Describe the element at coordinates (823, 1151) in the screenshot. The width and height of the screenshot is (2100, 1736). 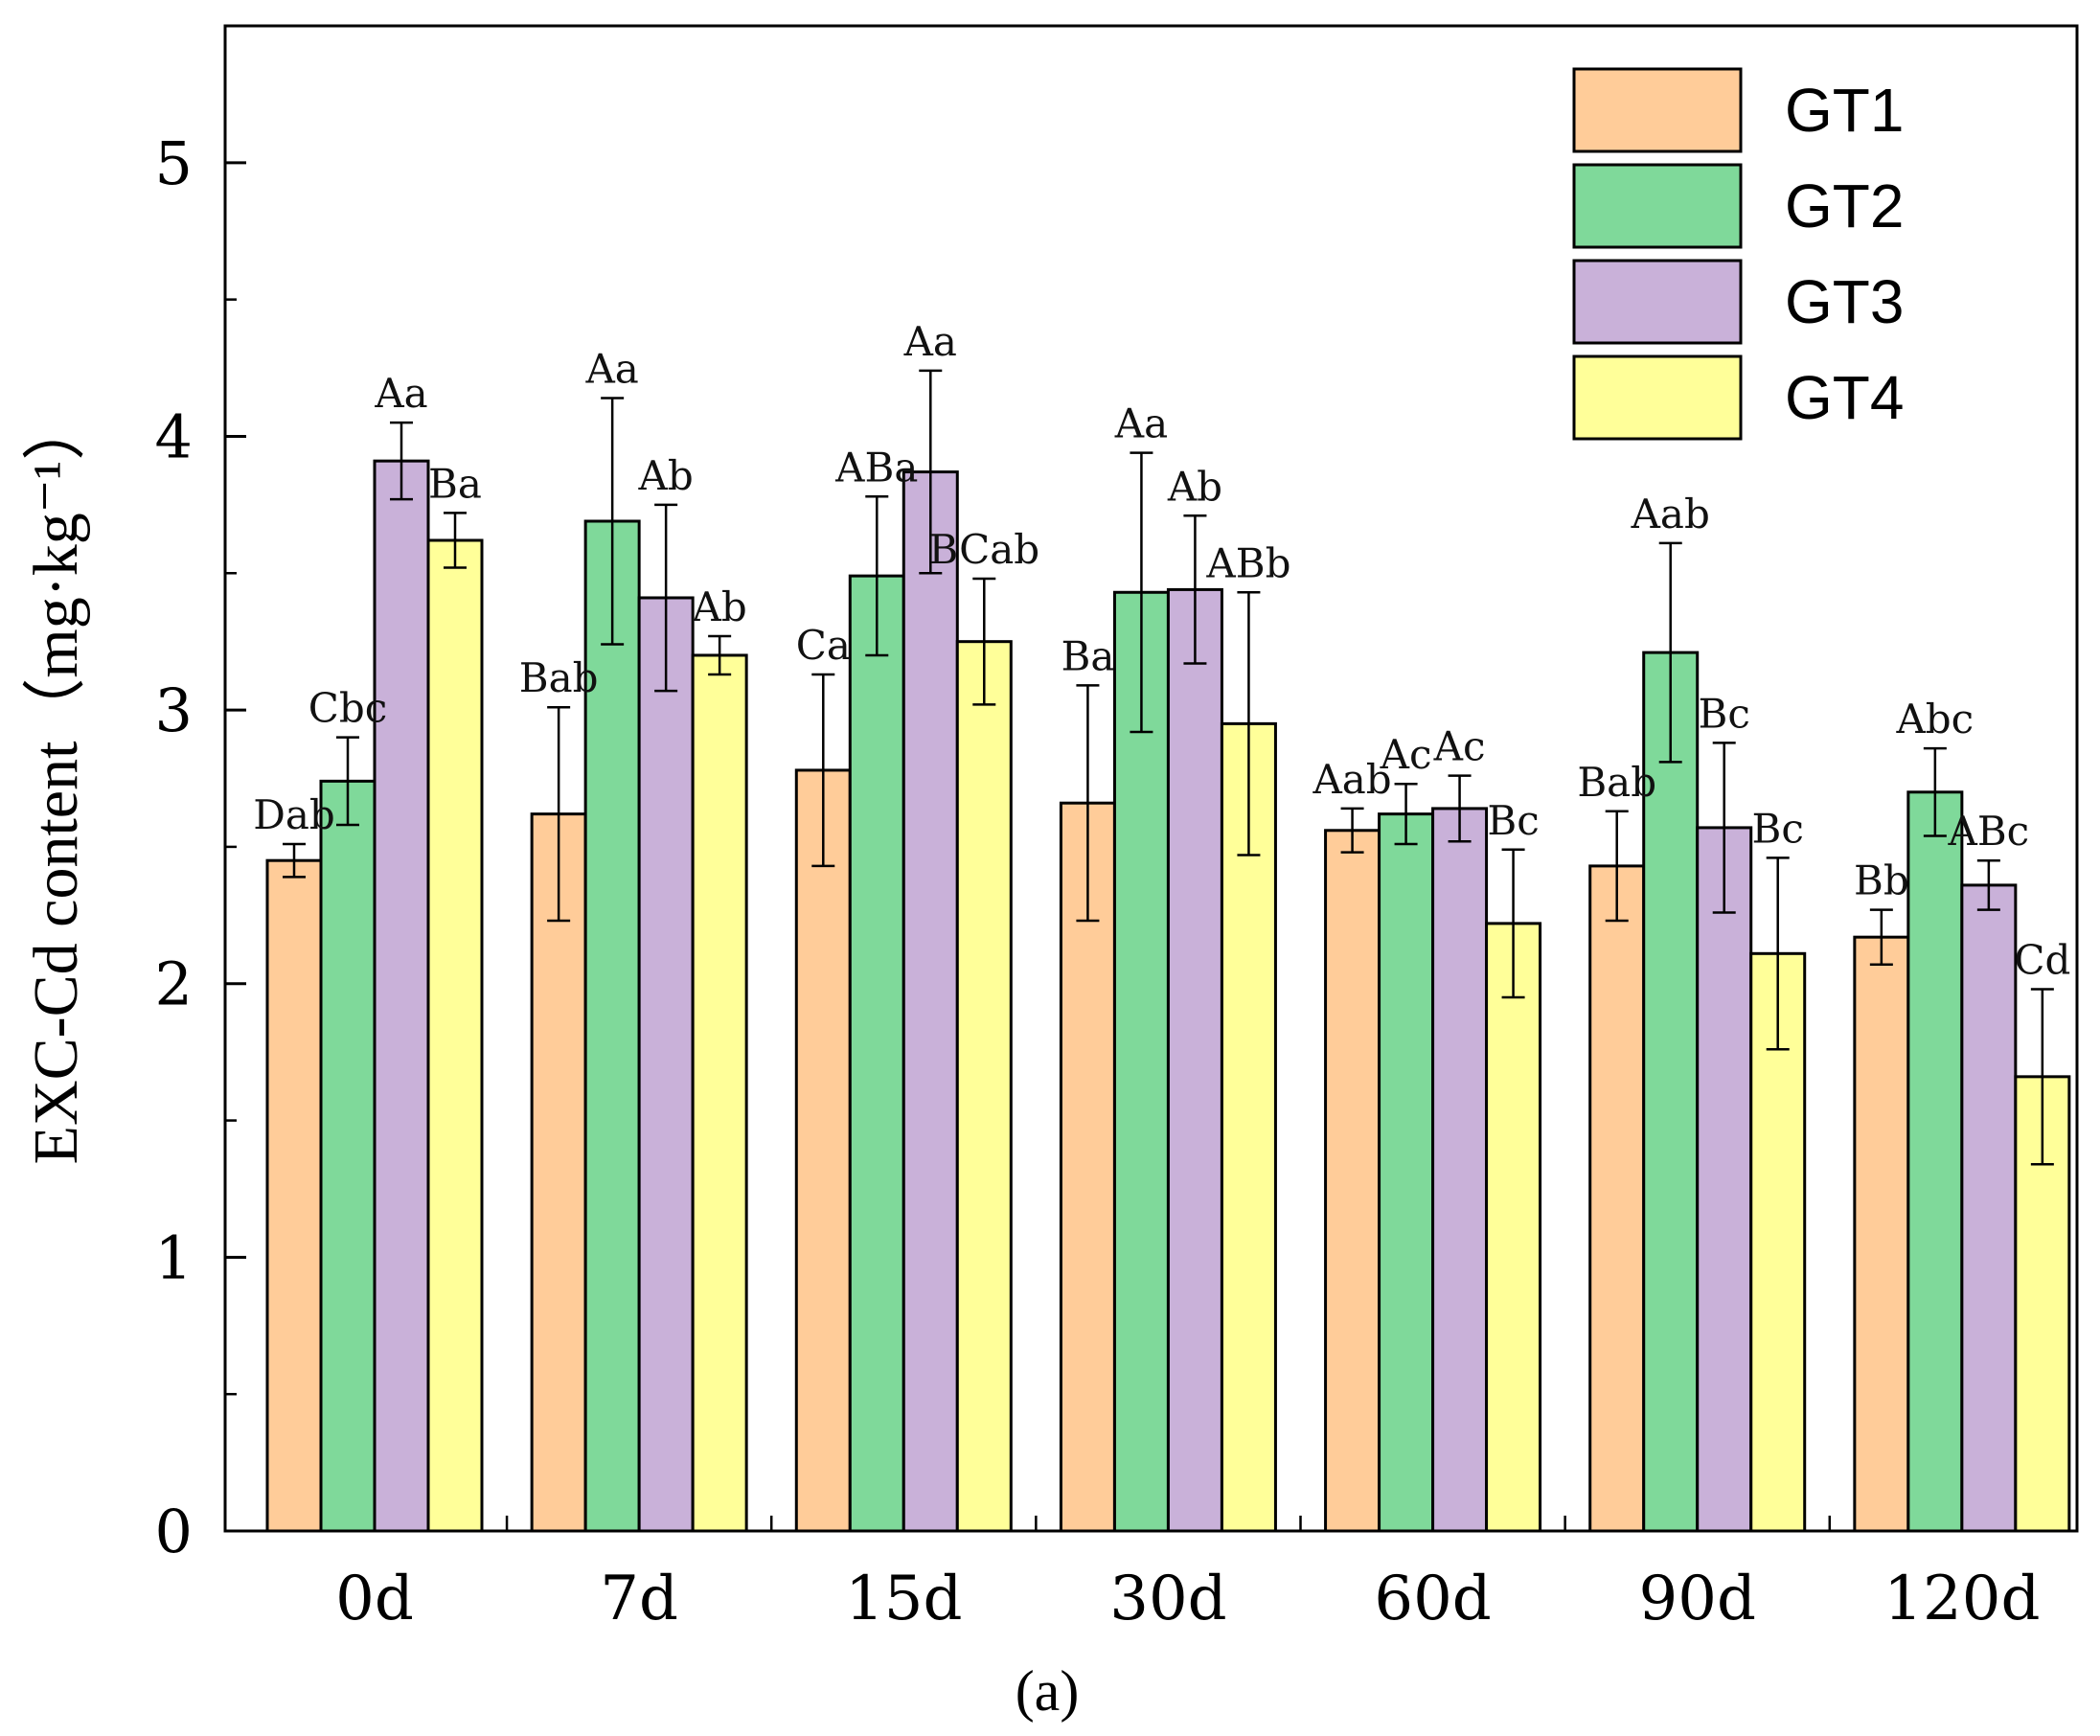
I see `bar-gt1-15d` at that location.